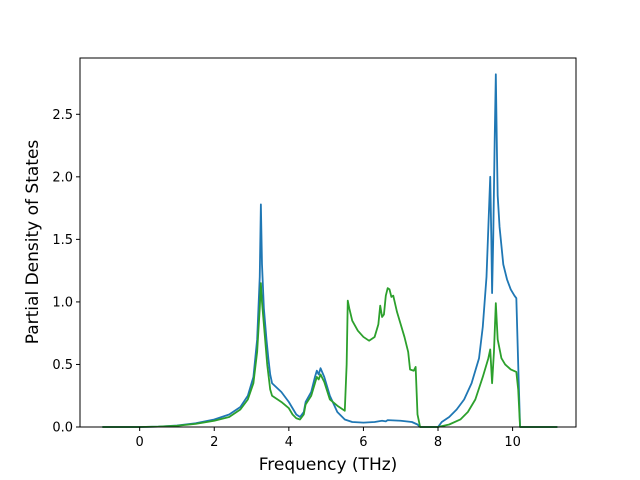 The width and height of the screenshot is (640, 480). I want to click on x-axis-ticks: 0 2 4 6 8 10, so click(328, 438).